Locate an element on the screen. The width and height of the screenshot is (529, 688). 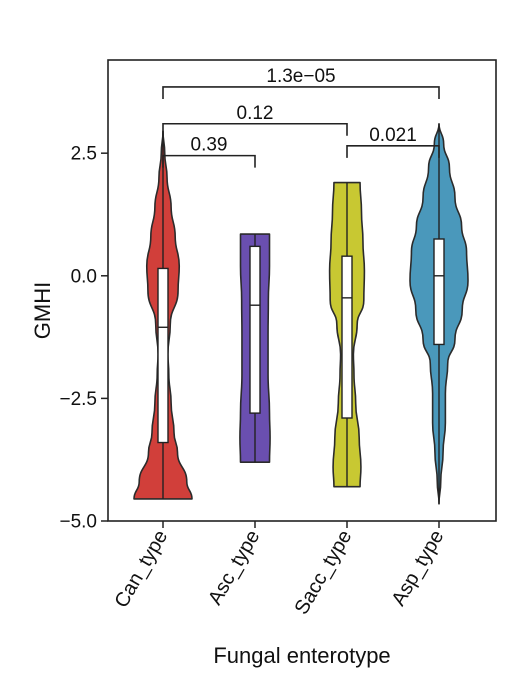
x-tick-label: Sacc_type is located at coordinates (324, 573).